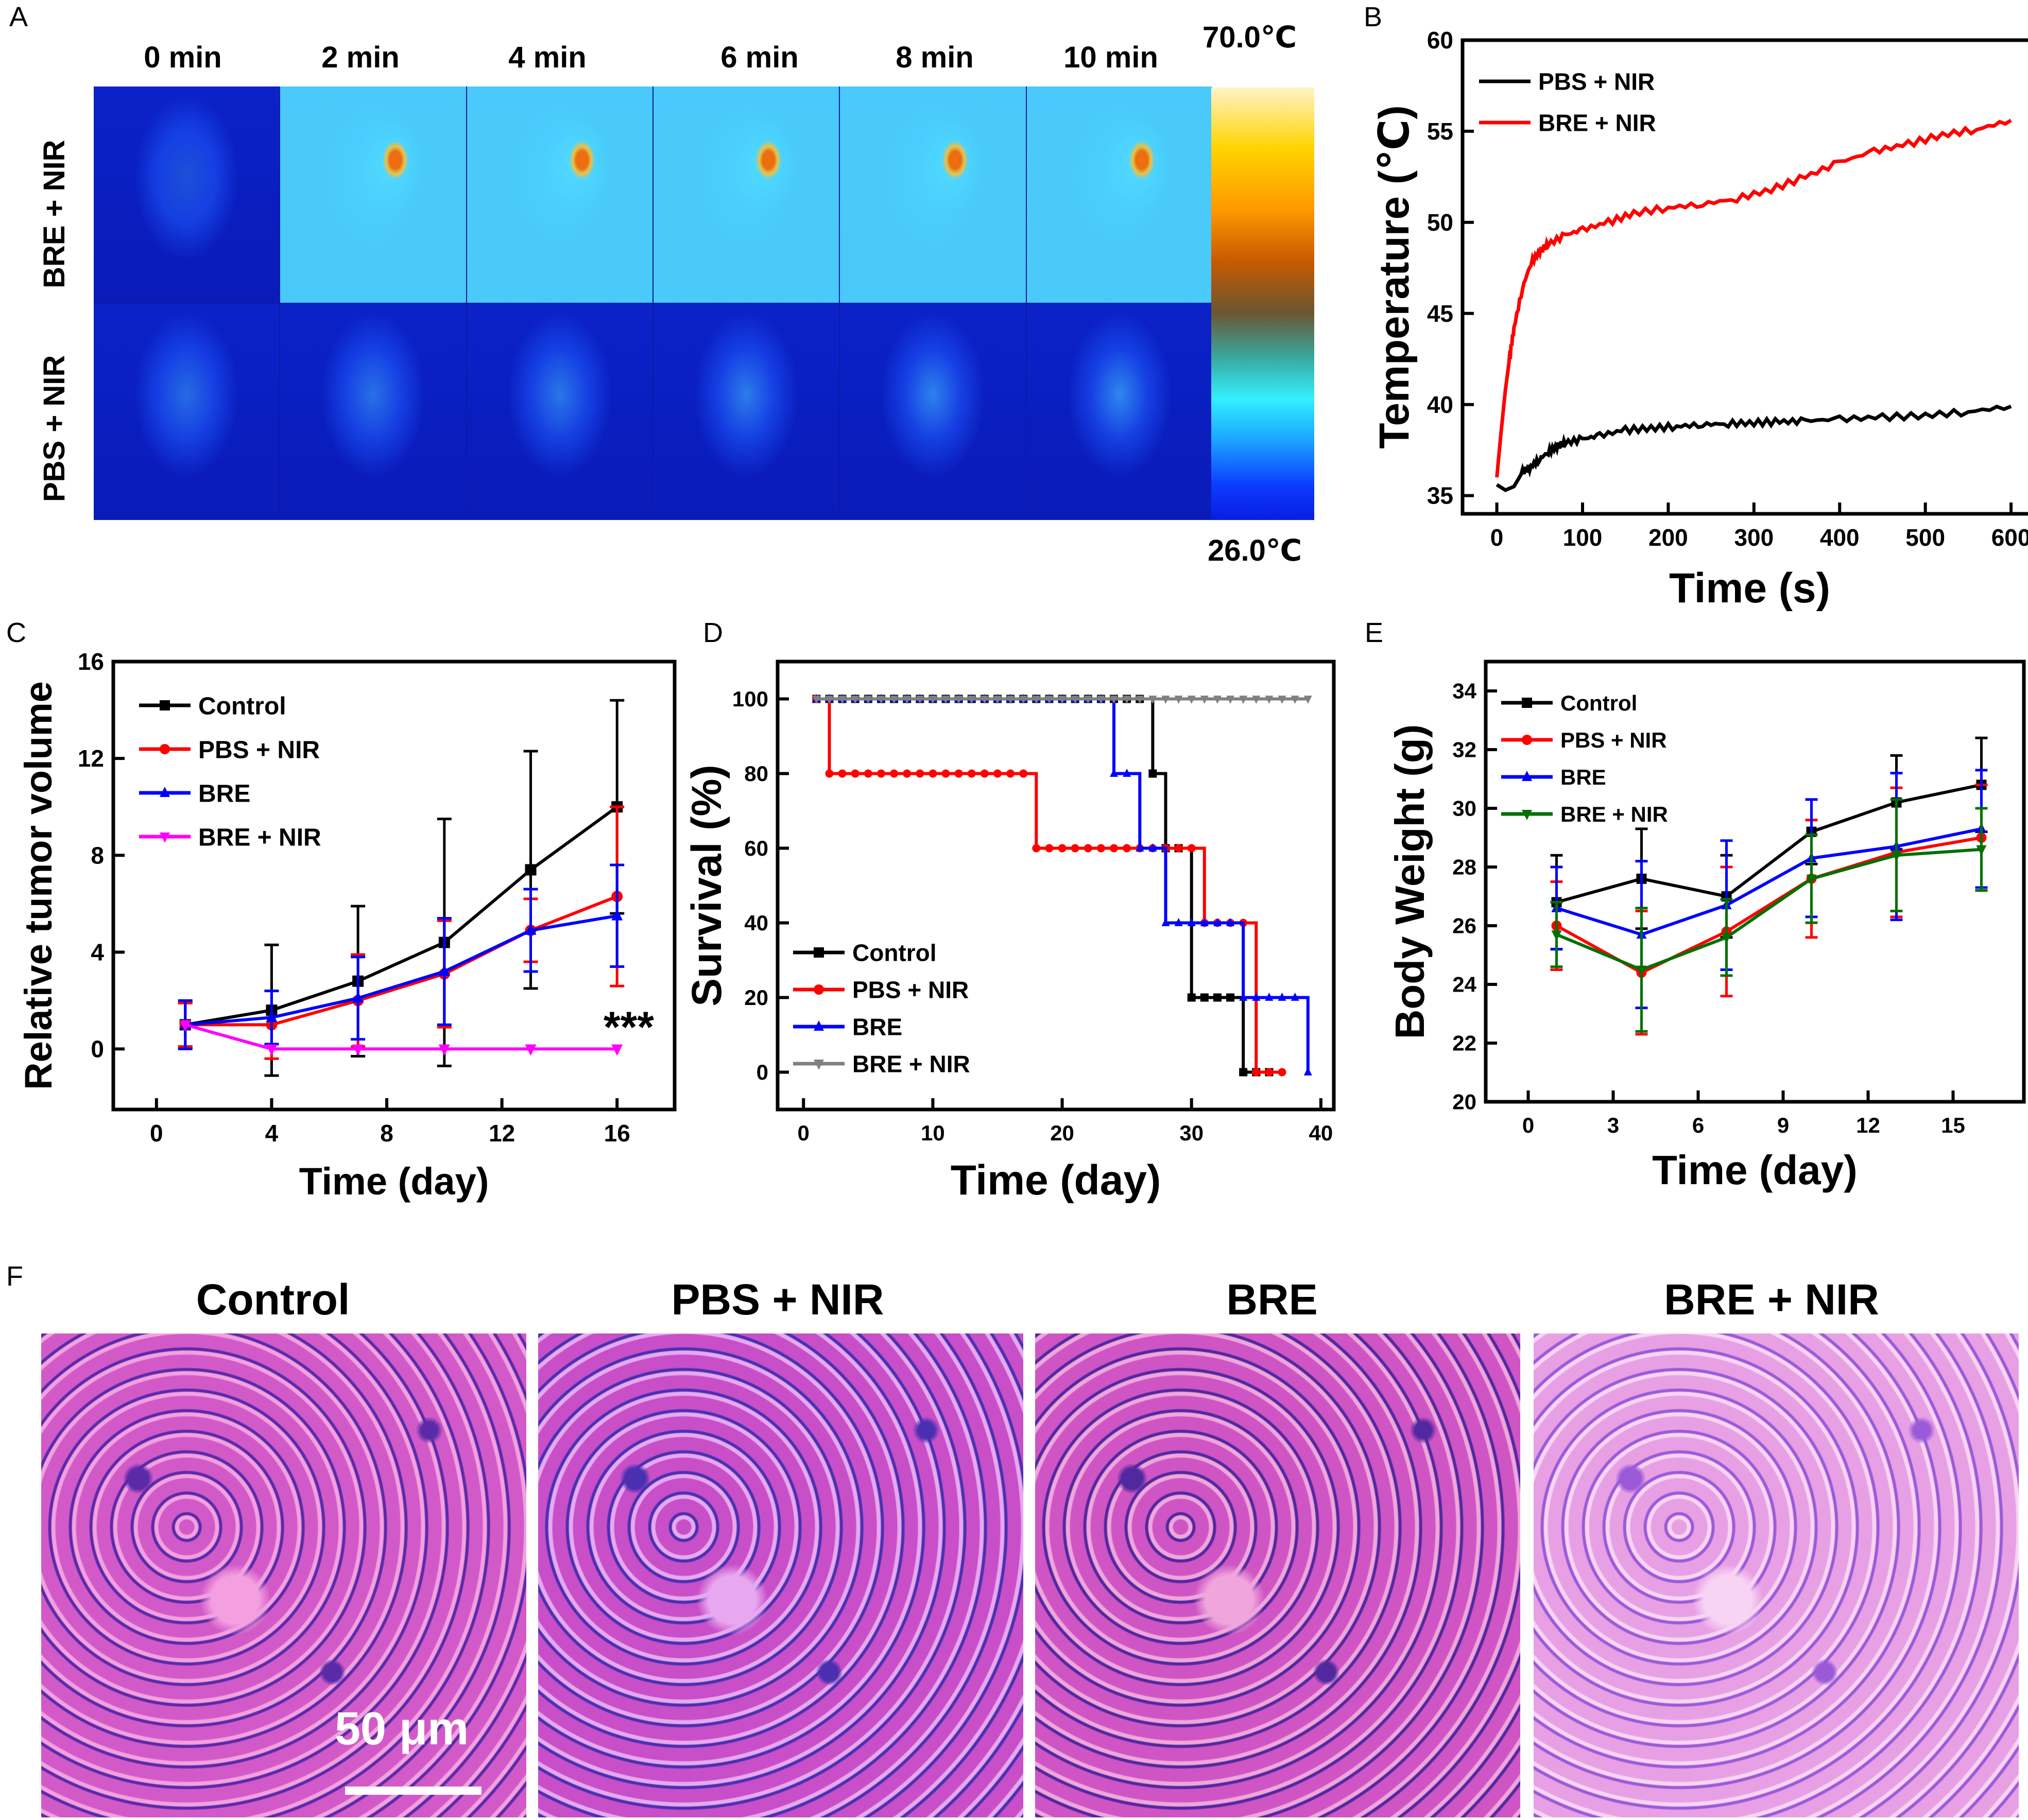  I want to click on y-tick-label: 4, so click(98, 952).